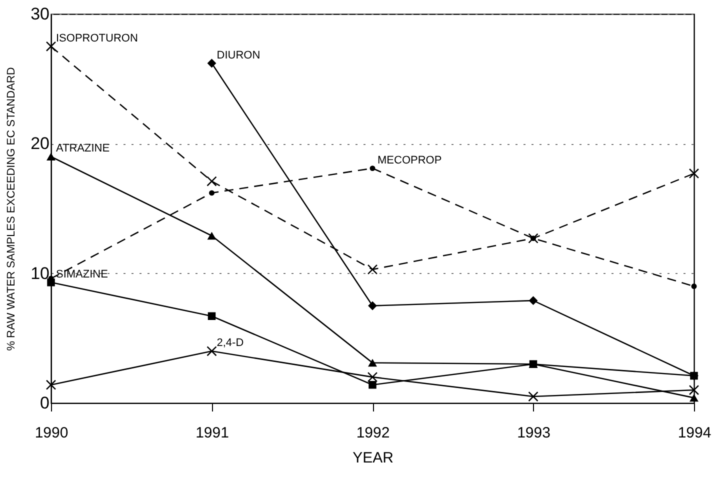 The image size is (724, 477). I want to click on y-axis-title: % RAW WATER SAMPLES EXCEEDING EC STANDARD, so click(12, 209).